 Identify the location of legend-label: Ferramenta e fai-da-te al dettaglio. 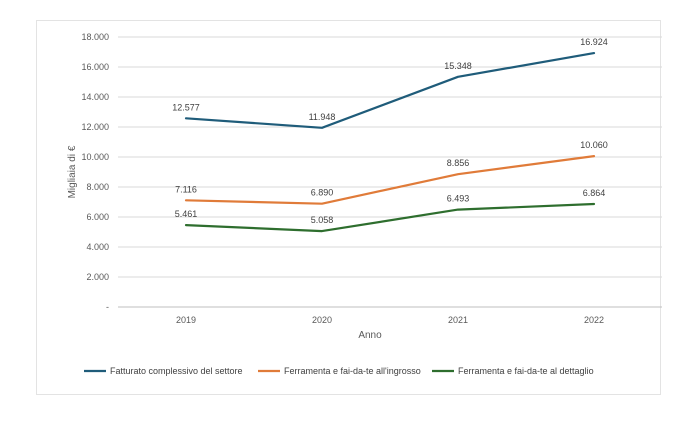
(526, 371).